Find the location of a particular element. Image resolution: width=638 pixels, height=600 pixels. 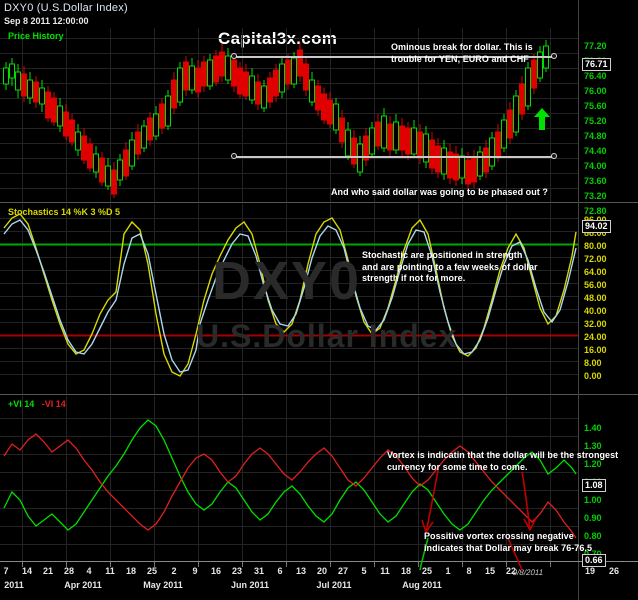

price-tick: 77.20 is located at coordinates (595, 46).